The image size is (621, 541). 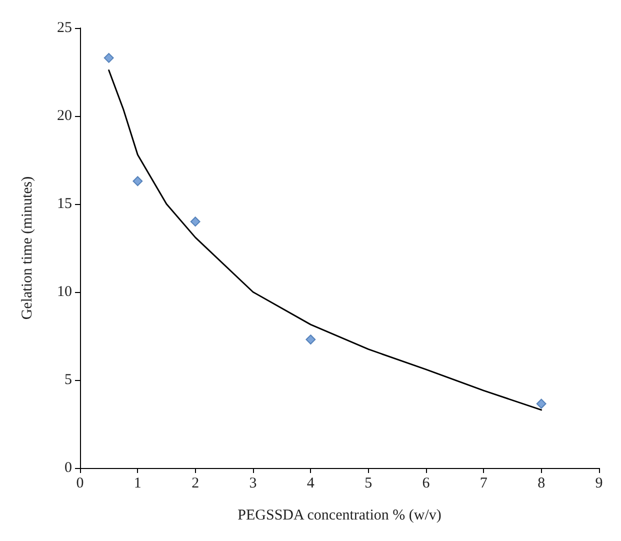 What do you see at coordinates (64, 28) in the screenshot?
I see `y-tick-label: 25` at bounding box center [64, 28].